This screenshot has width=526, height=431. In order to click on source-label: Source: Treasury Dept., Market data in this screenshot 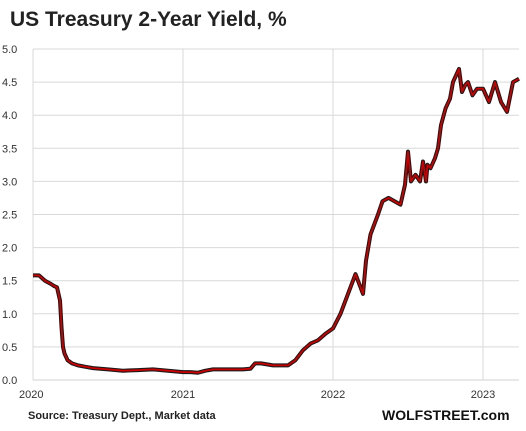, I will do `click(122, 416)`.